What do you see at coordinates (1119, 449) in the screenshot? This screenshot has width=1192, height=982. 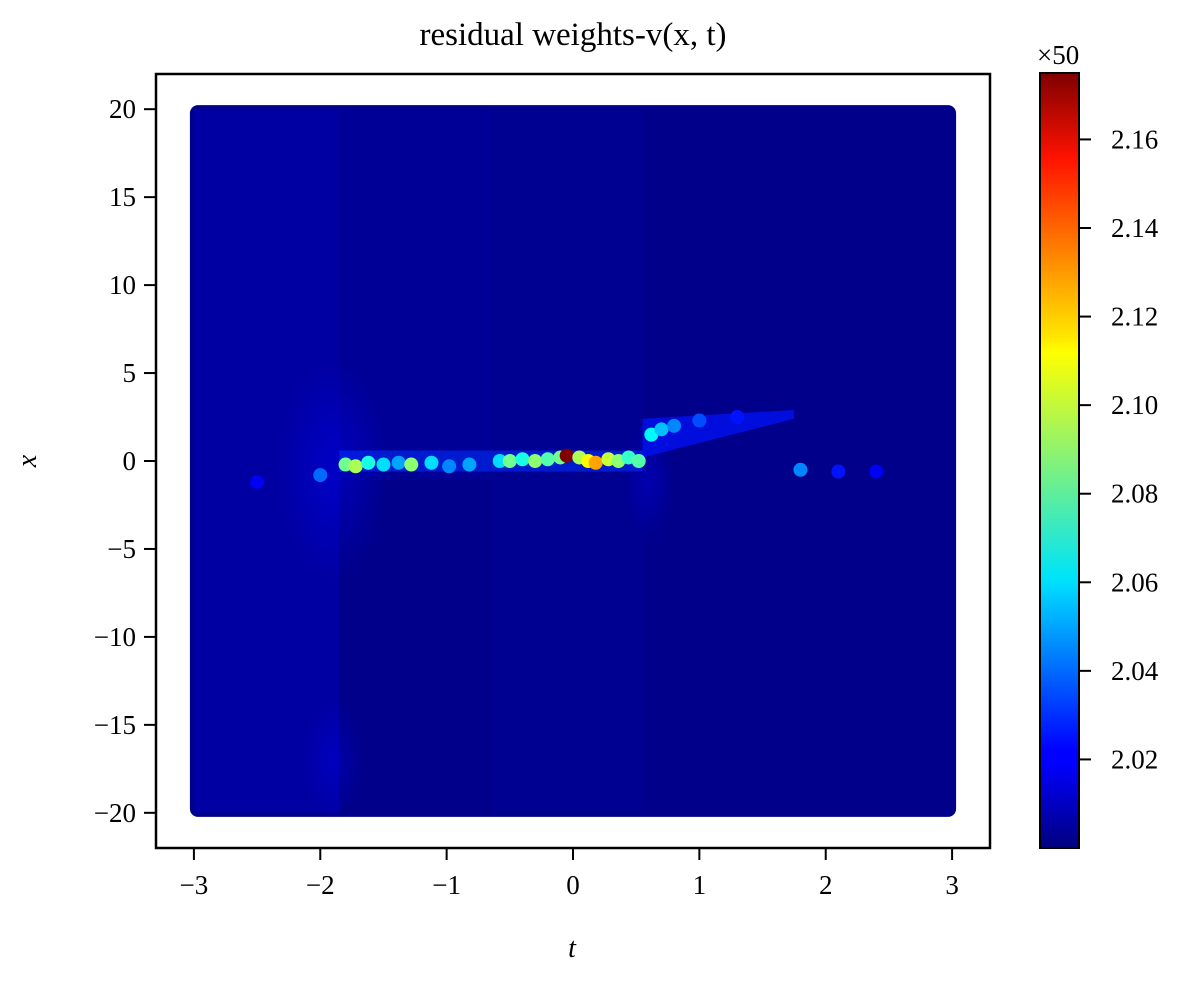 I see `colorbar-ticks: 2.02 2.04 2.06 2.08 2.10 2.12 2.14 2.16` at bounding box center [1119, 449].